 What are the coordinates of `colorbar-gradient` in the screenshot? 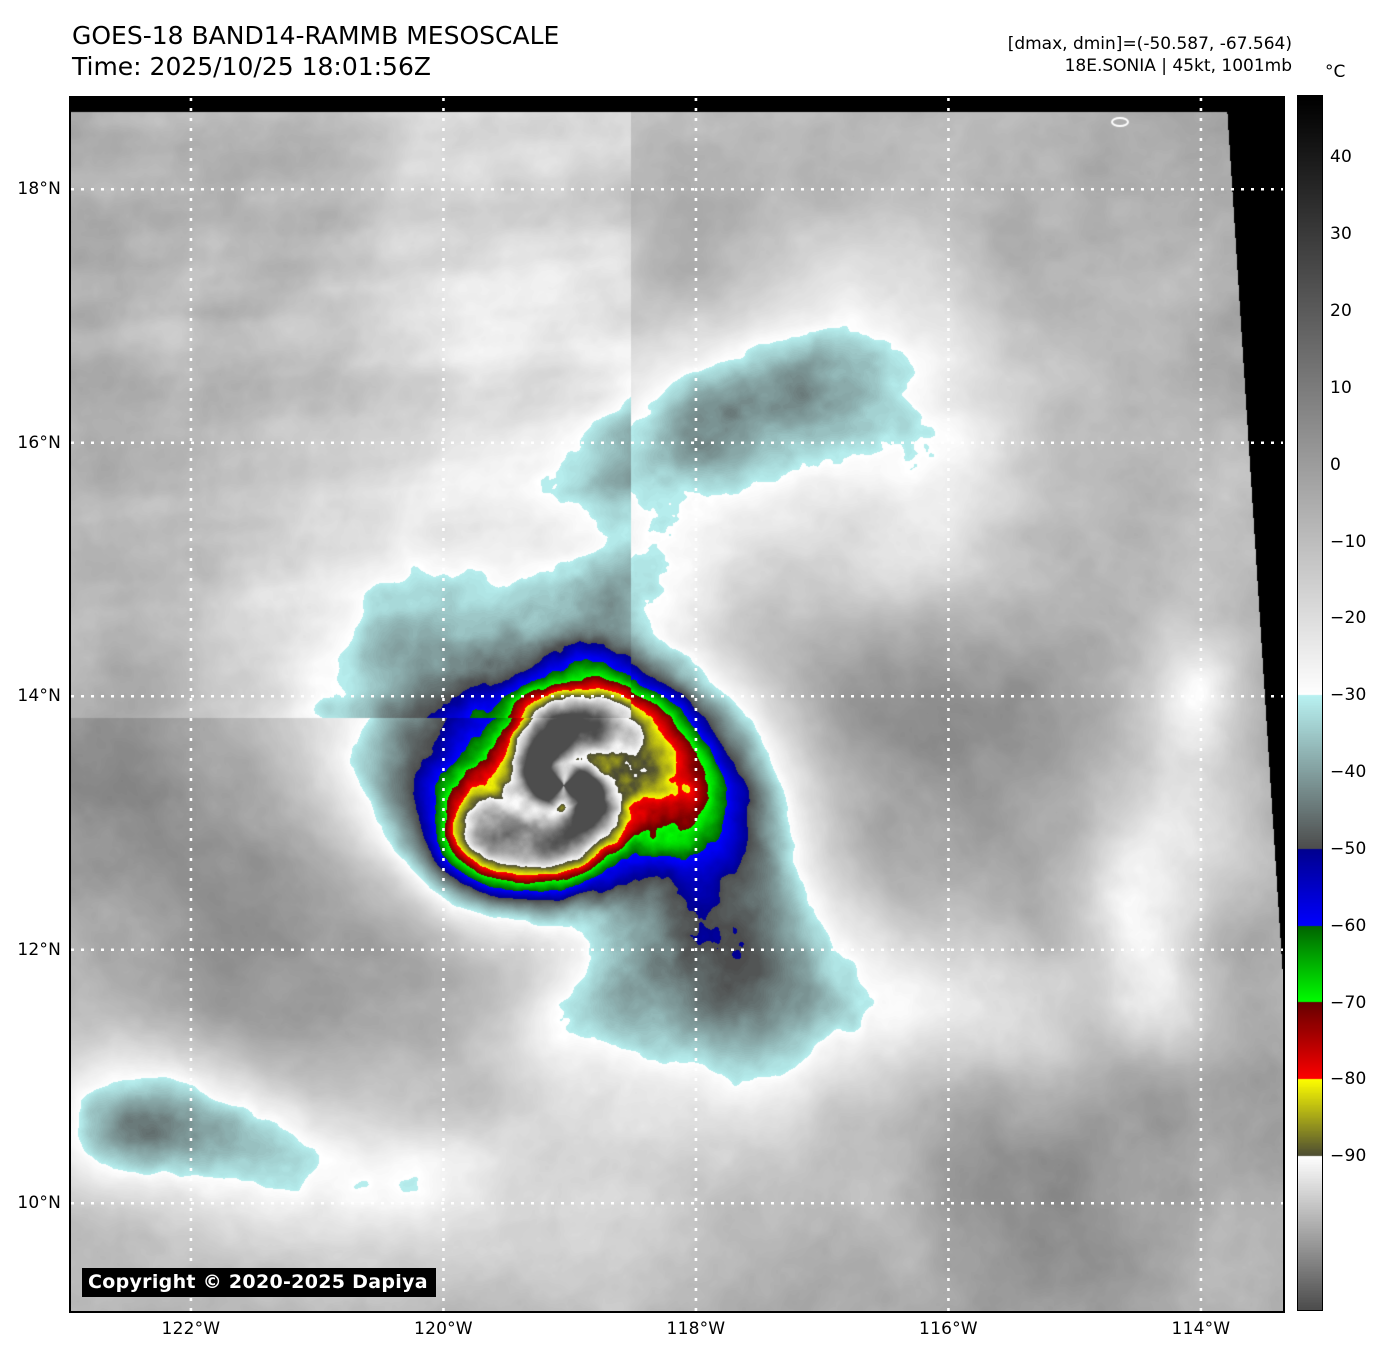 It's located at (1310, 703).